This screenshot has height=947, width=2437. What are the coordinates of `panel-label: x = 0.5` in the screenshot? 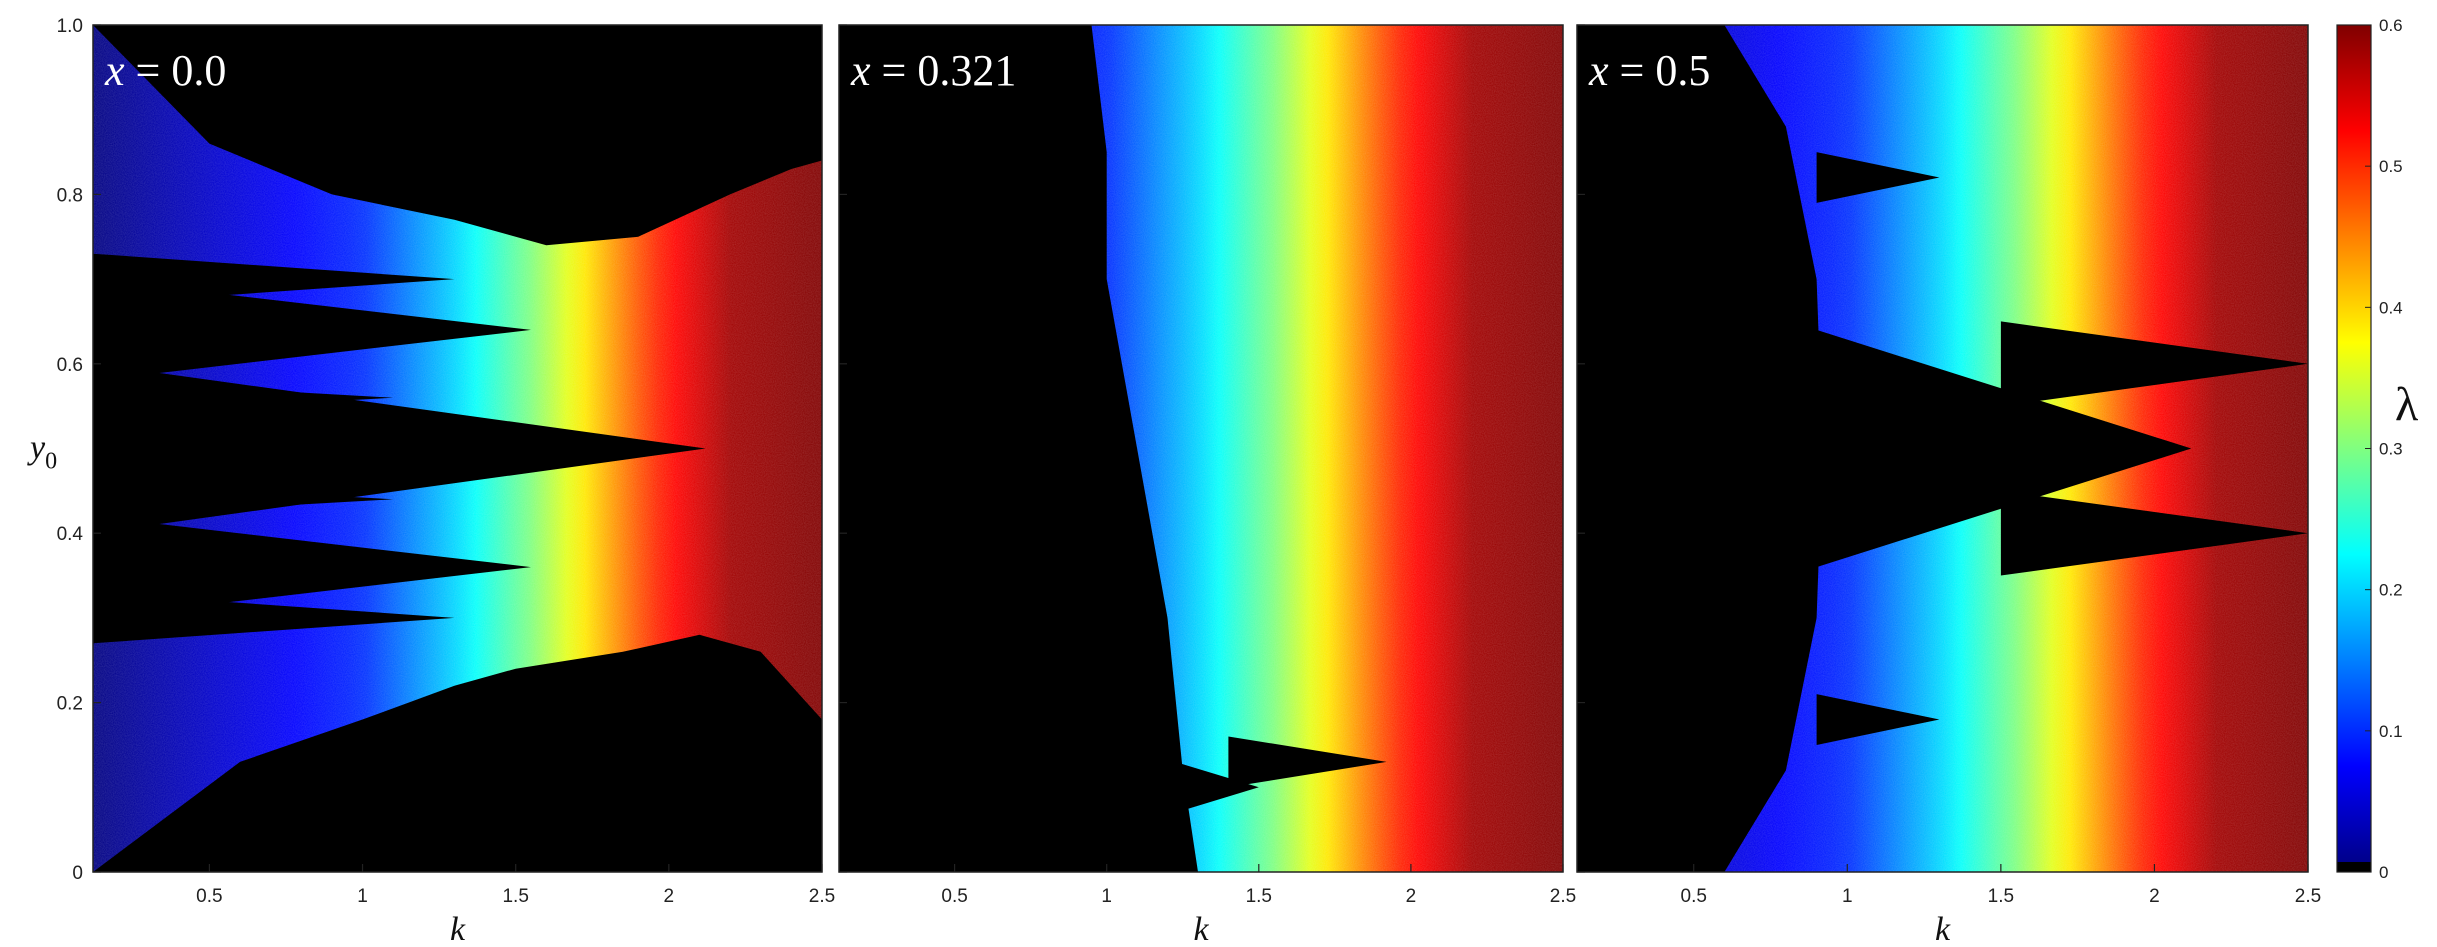 It's located at (1649, 70).